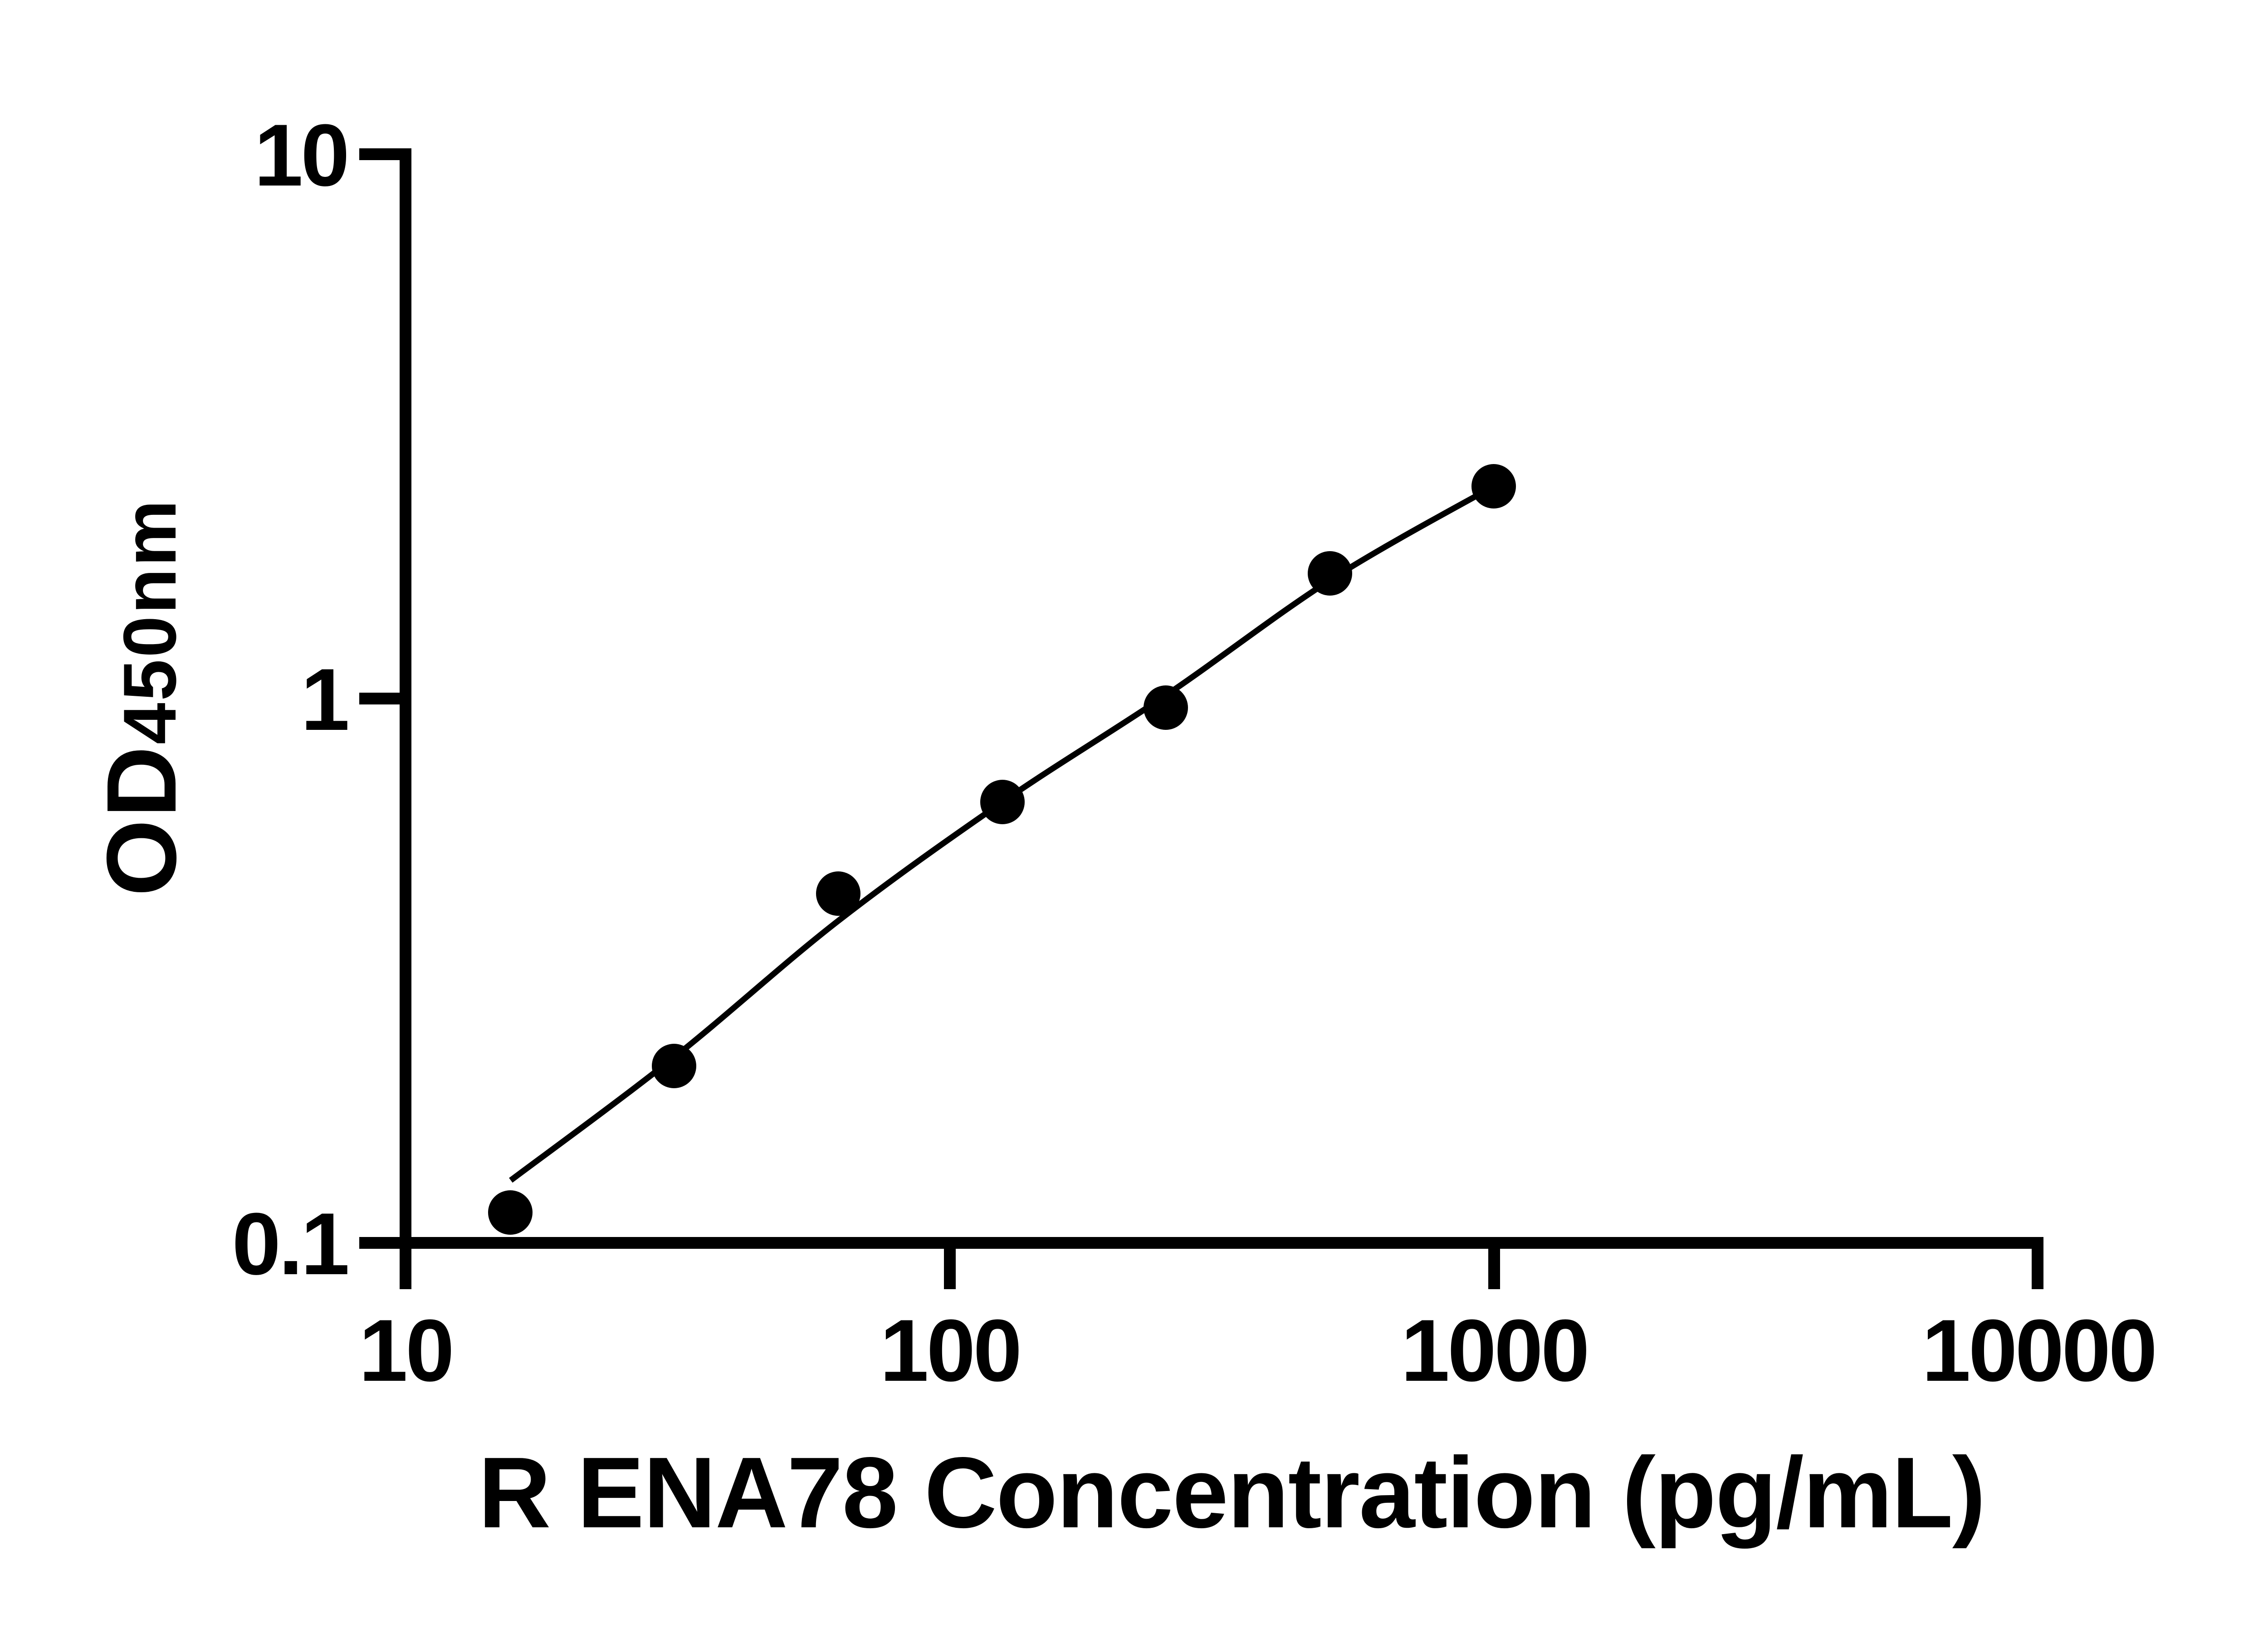  Describe the element at coordinates (290, 1244) in the screenshot. I see `svg-text: 0.1` at that location.